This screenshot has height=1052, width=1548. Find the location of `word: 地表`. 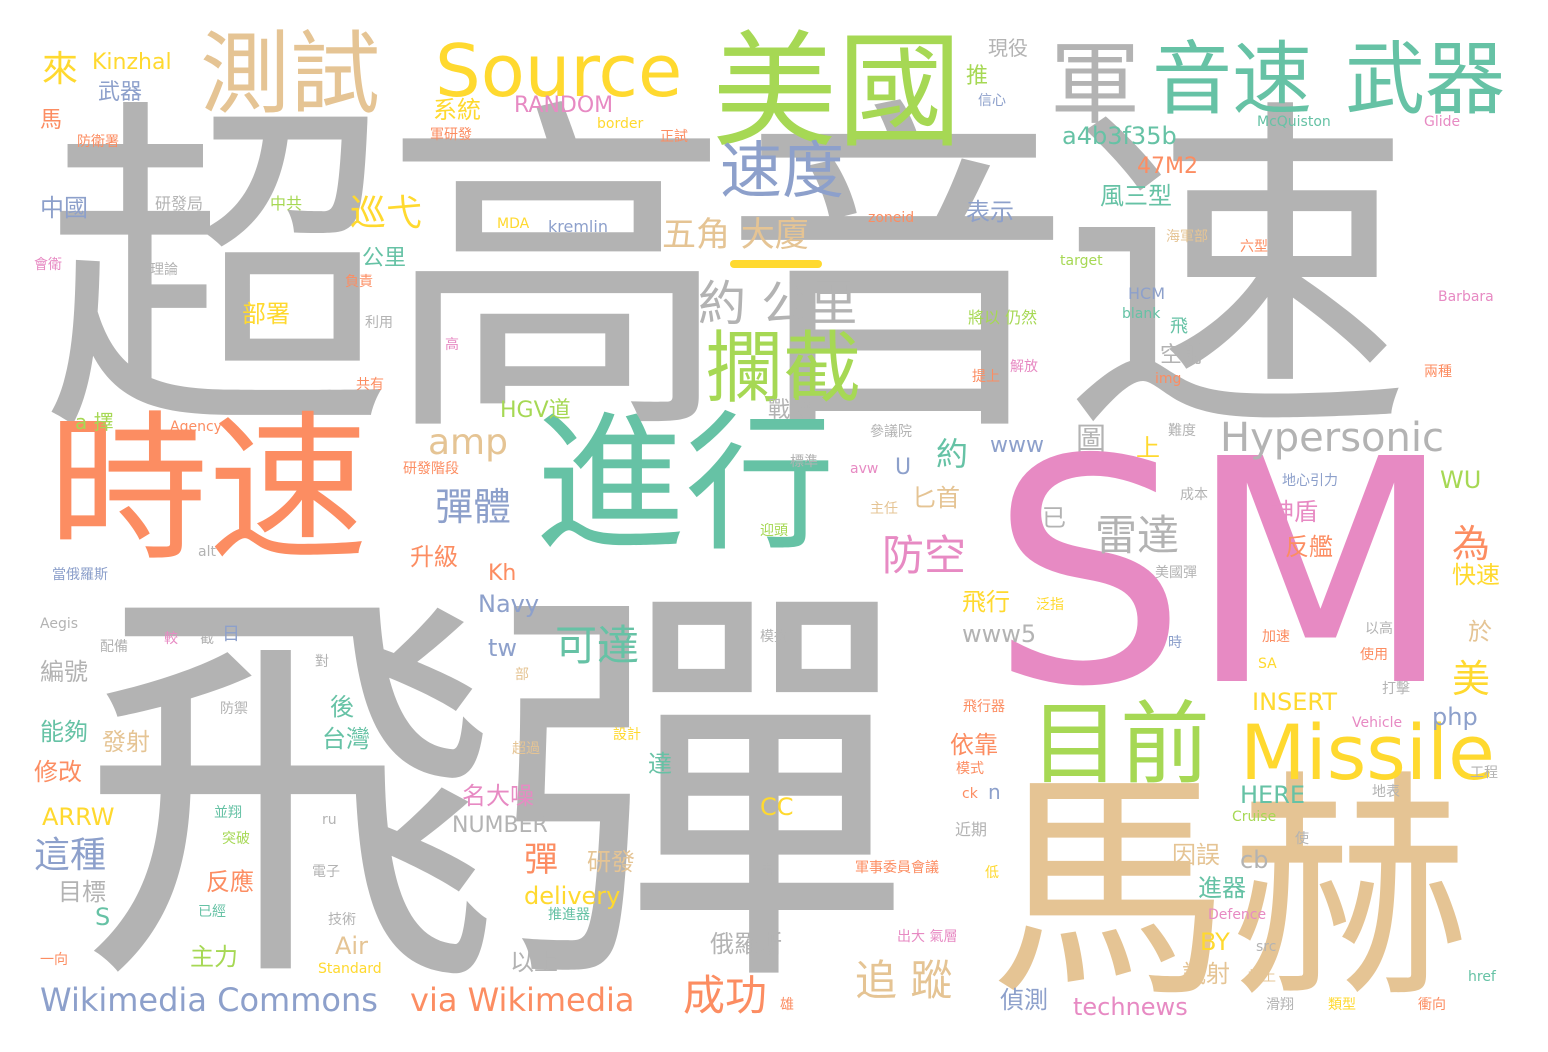

word: 地表 is located at coordinates (1386, 792).